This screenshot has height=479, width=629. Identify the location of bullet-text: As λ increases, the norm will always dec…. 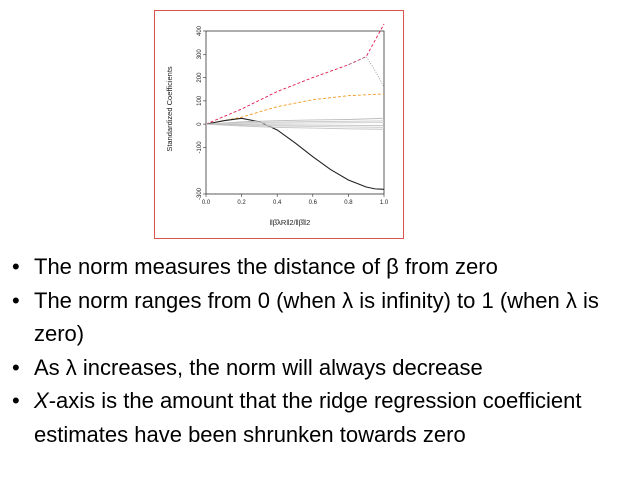
(258, 367).